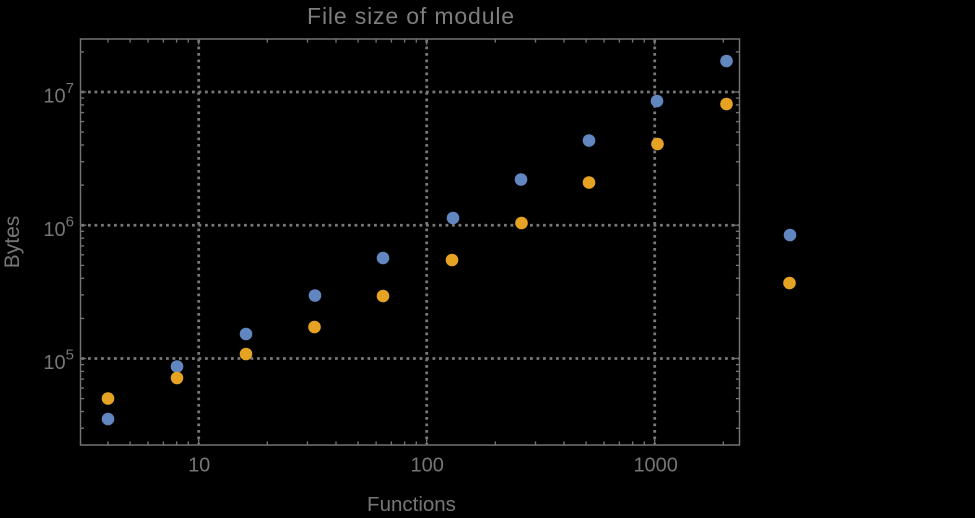  What do you see at coordinates (427, 466) in the screenshot?
I see `svg-text: 100` at bounding box center [427, 466].